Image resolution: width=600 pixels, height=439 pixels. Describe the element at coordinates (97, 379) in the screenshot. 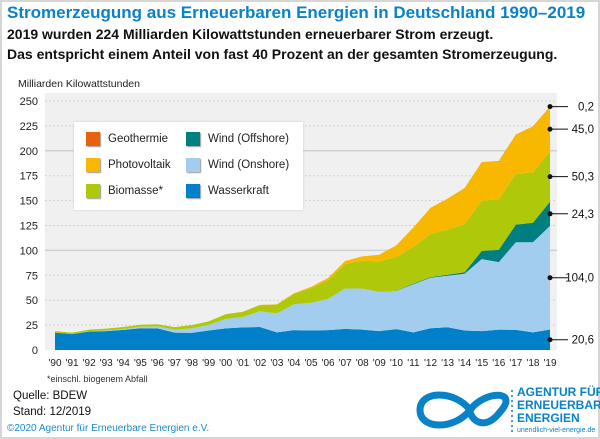

I see `footnote: *einschl. biogenem Abfall` at that location.